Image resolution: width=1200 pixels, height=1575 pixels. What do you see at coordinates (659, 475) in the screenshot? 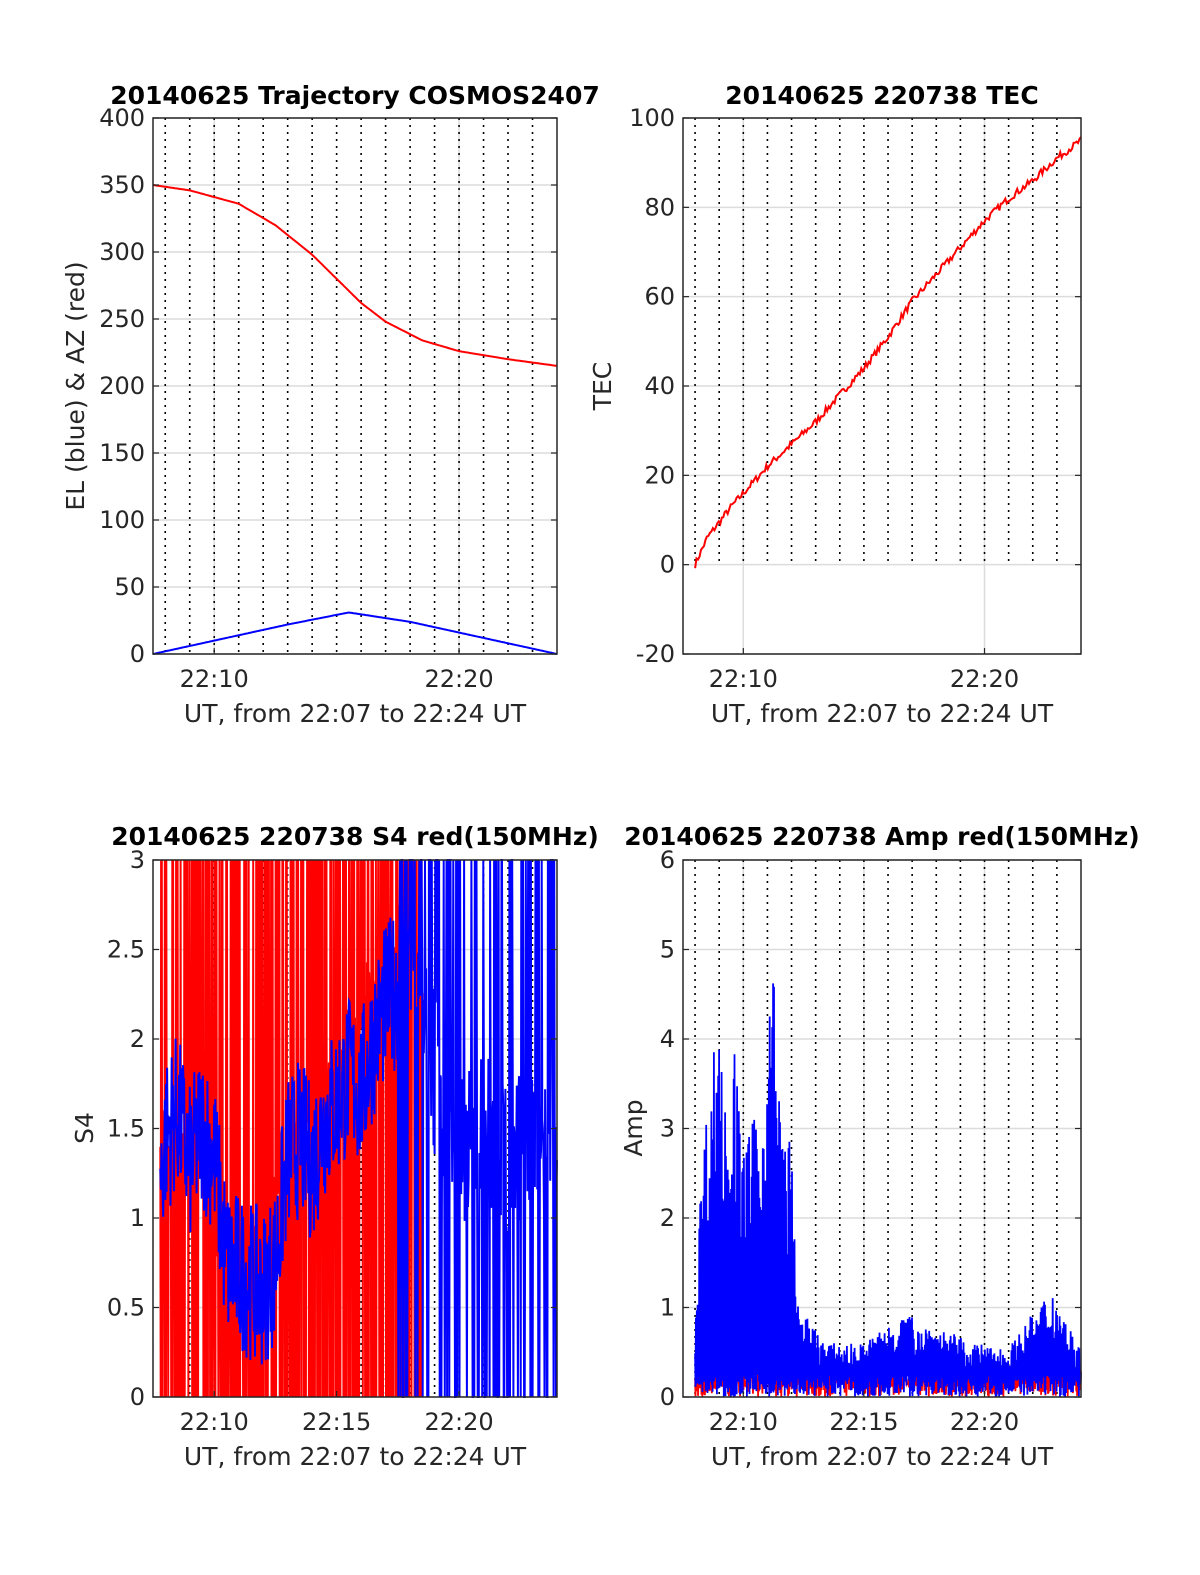
I see `tec-ytick-label: 20` at bounding box center [659, 475].